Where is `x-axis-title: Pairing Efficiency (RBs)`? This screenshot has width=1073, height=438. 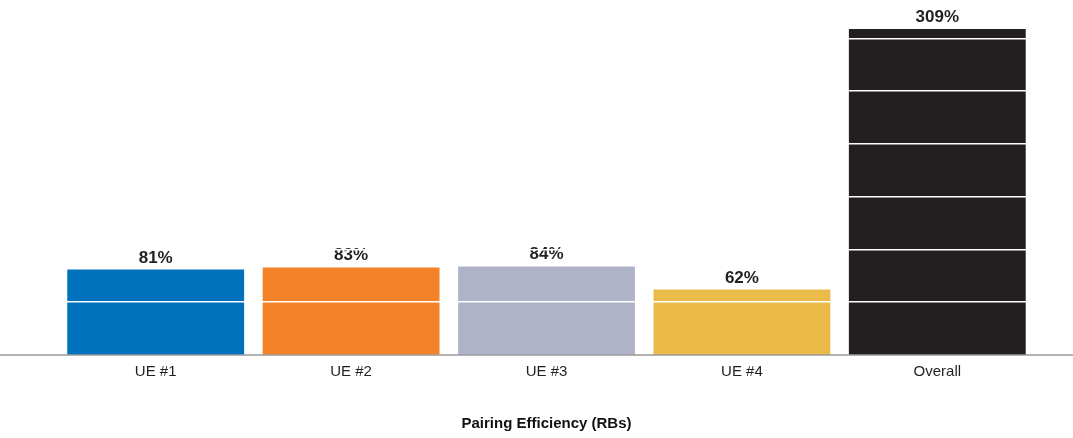 x-axis-title: Pairing Efficiency (RBs) is located at coordinates (546, 423).